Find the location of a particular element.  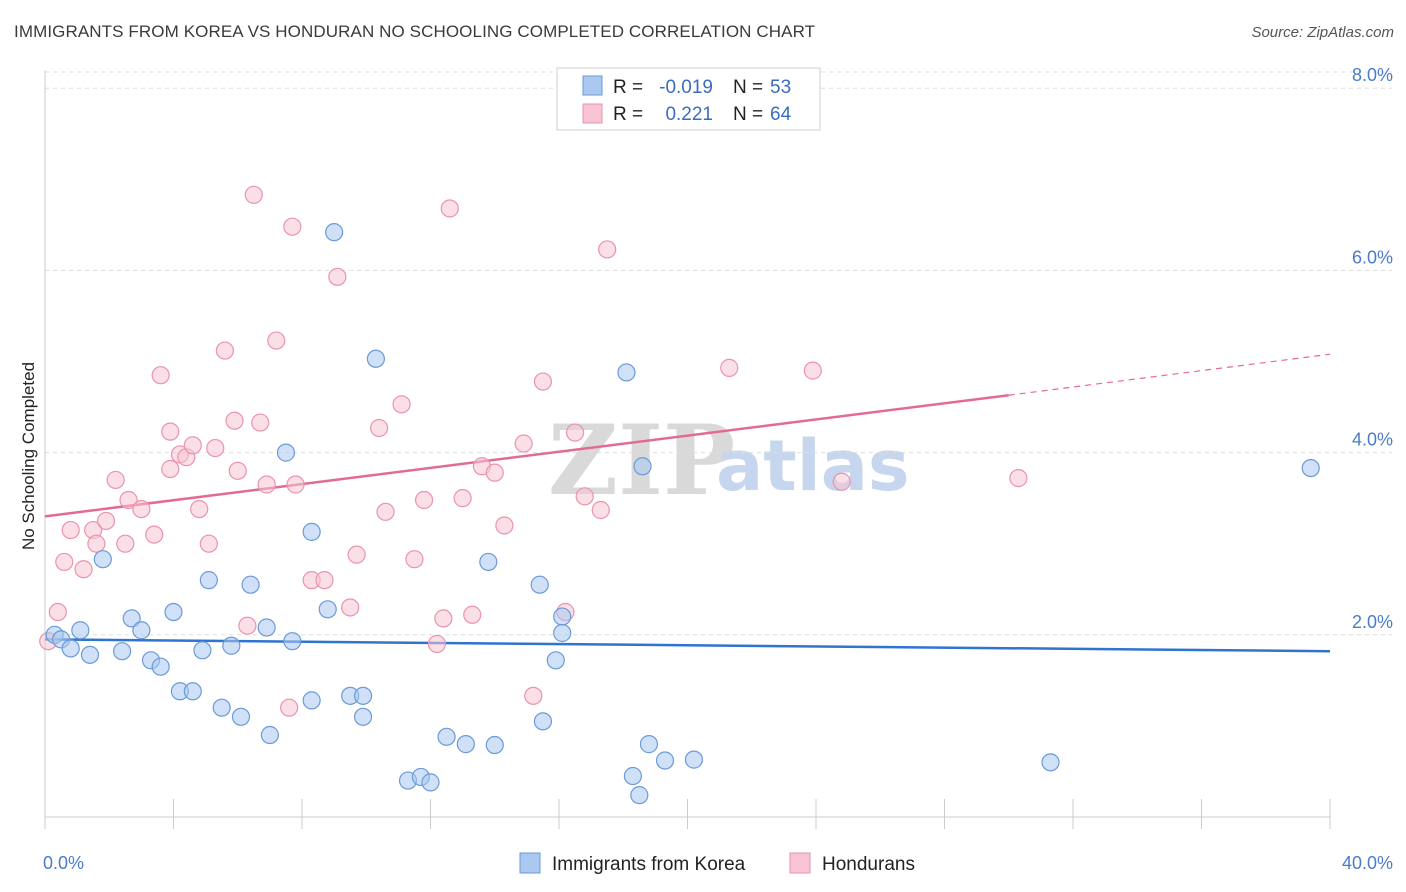

x-tick-label-max: 40.0% is located at coordinates (1367, 863).